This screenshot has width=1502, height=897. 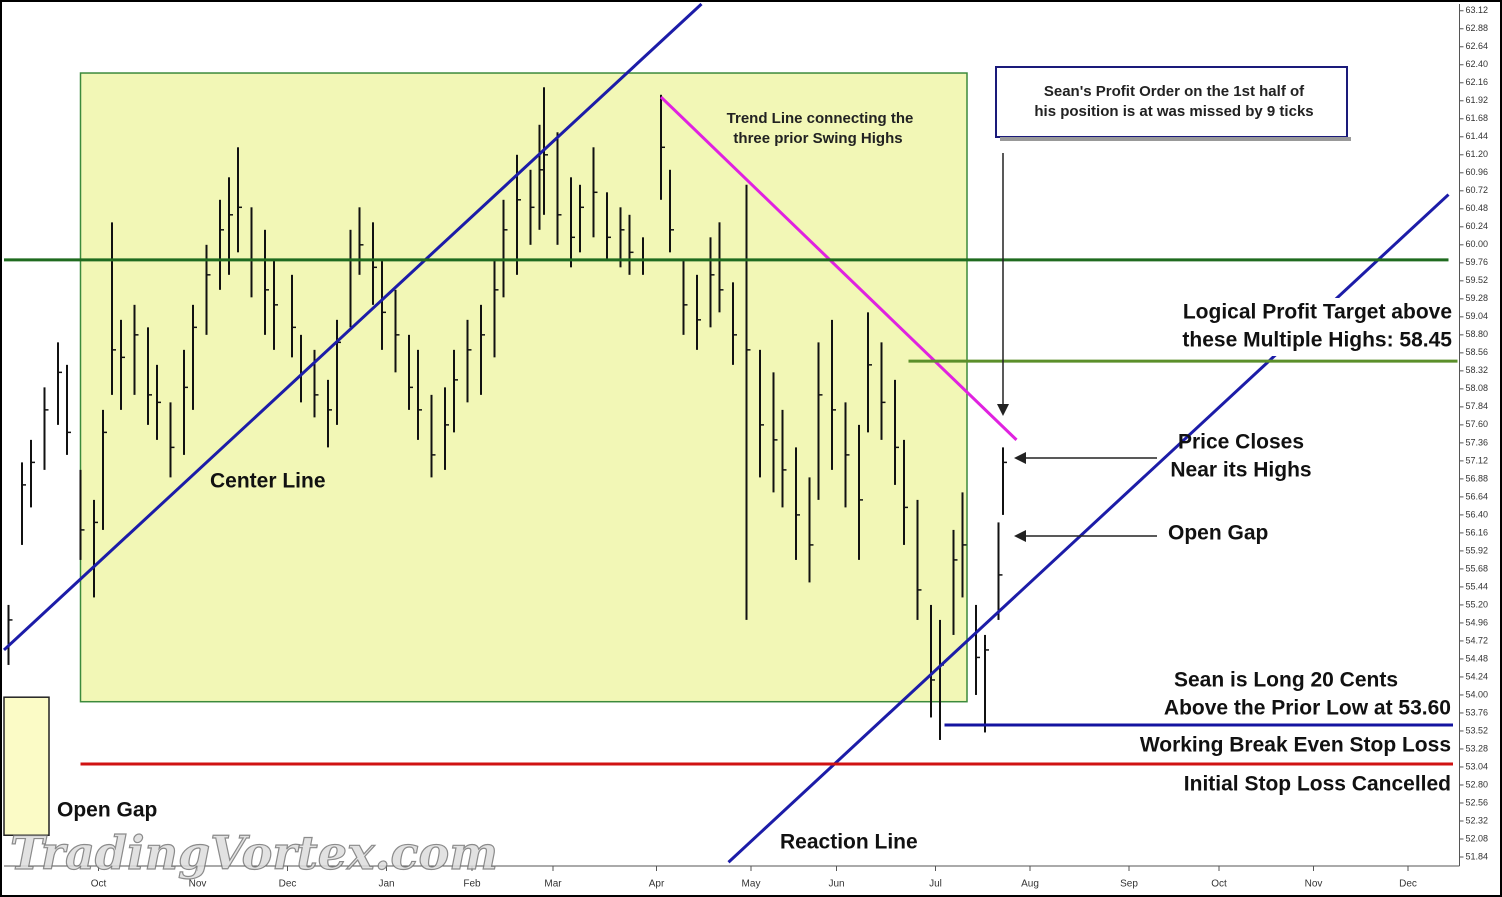 I want to click on y-tick-label: 54.48, so click(x=1477, y=658).